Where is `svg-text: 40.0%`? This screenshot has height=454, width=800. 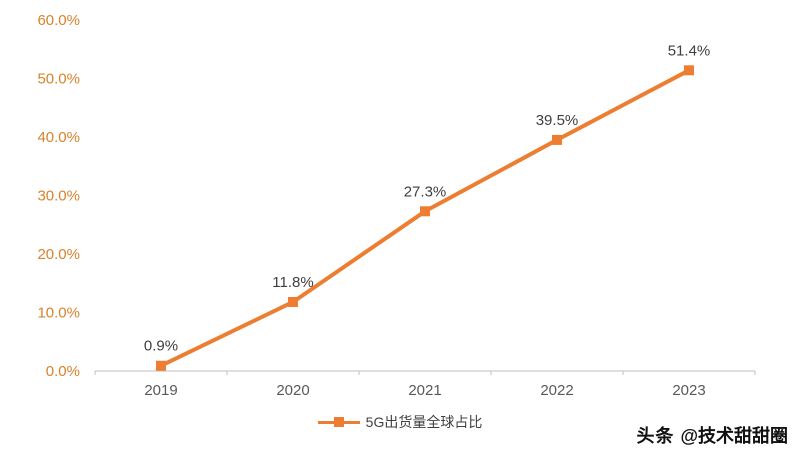 svg-text: 40.0% is located at coordinates (58, 137).